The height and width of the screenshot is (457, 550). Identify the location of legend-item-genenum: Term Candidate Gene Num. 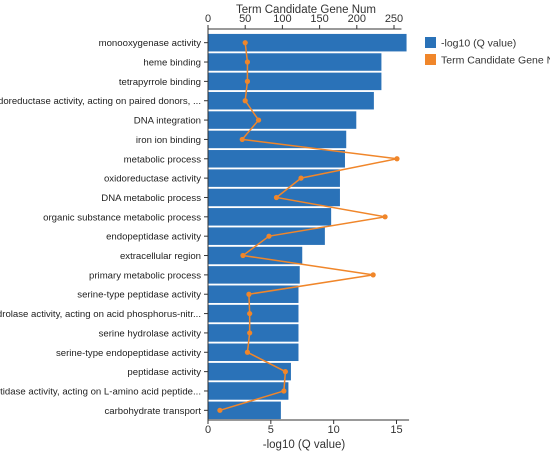
(487, 60).